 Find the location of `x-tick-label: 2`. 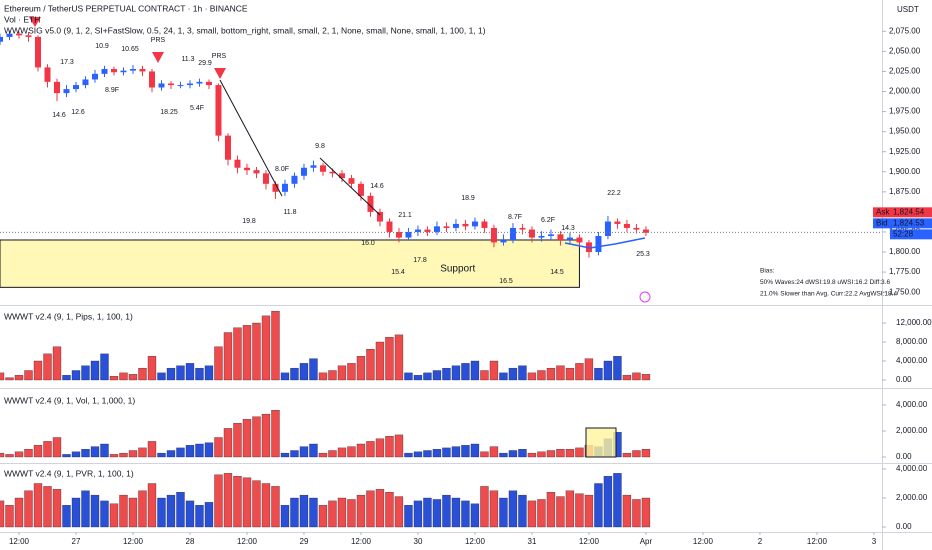

x-tick-label: 2 is located at coordinates (760, 541).